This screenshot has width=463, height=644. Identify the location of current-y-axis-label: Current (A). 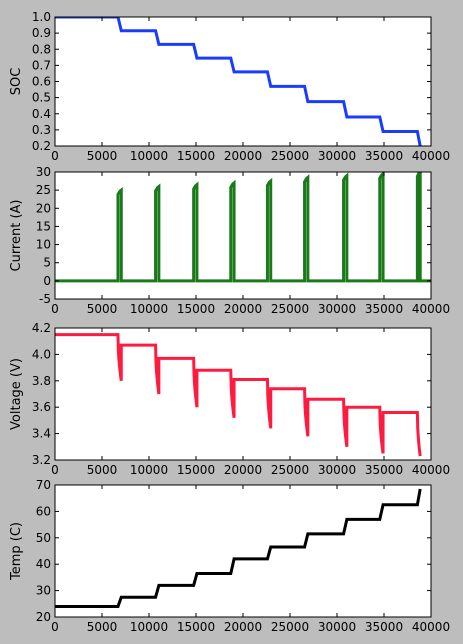
(16, 236).